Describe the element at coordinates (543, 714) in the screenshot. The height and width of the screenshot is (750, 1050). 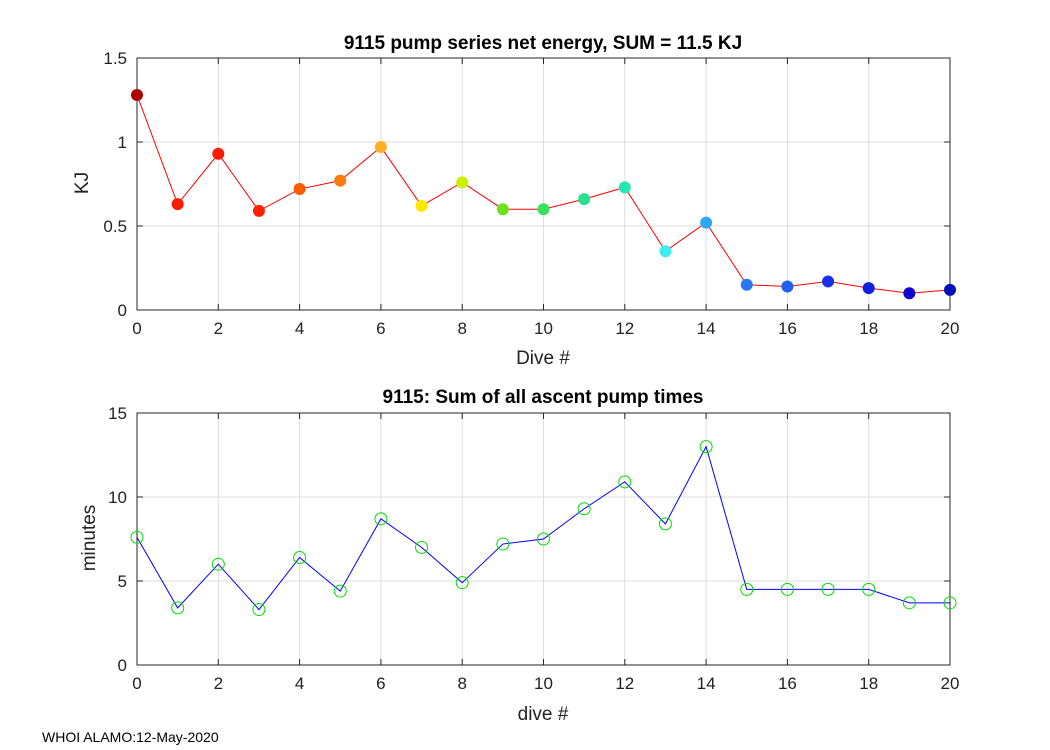
I see `pump-time-plot-xlabel: dive #` at that location.